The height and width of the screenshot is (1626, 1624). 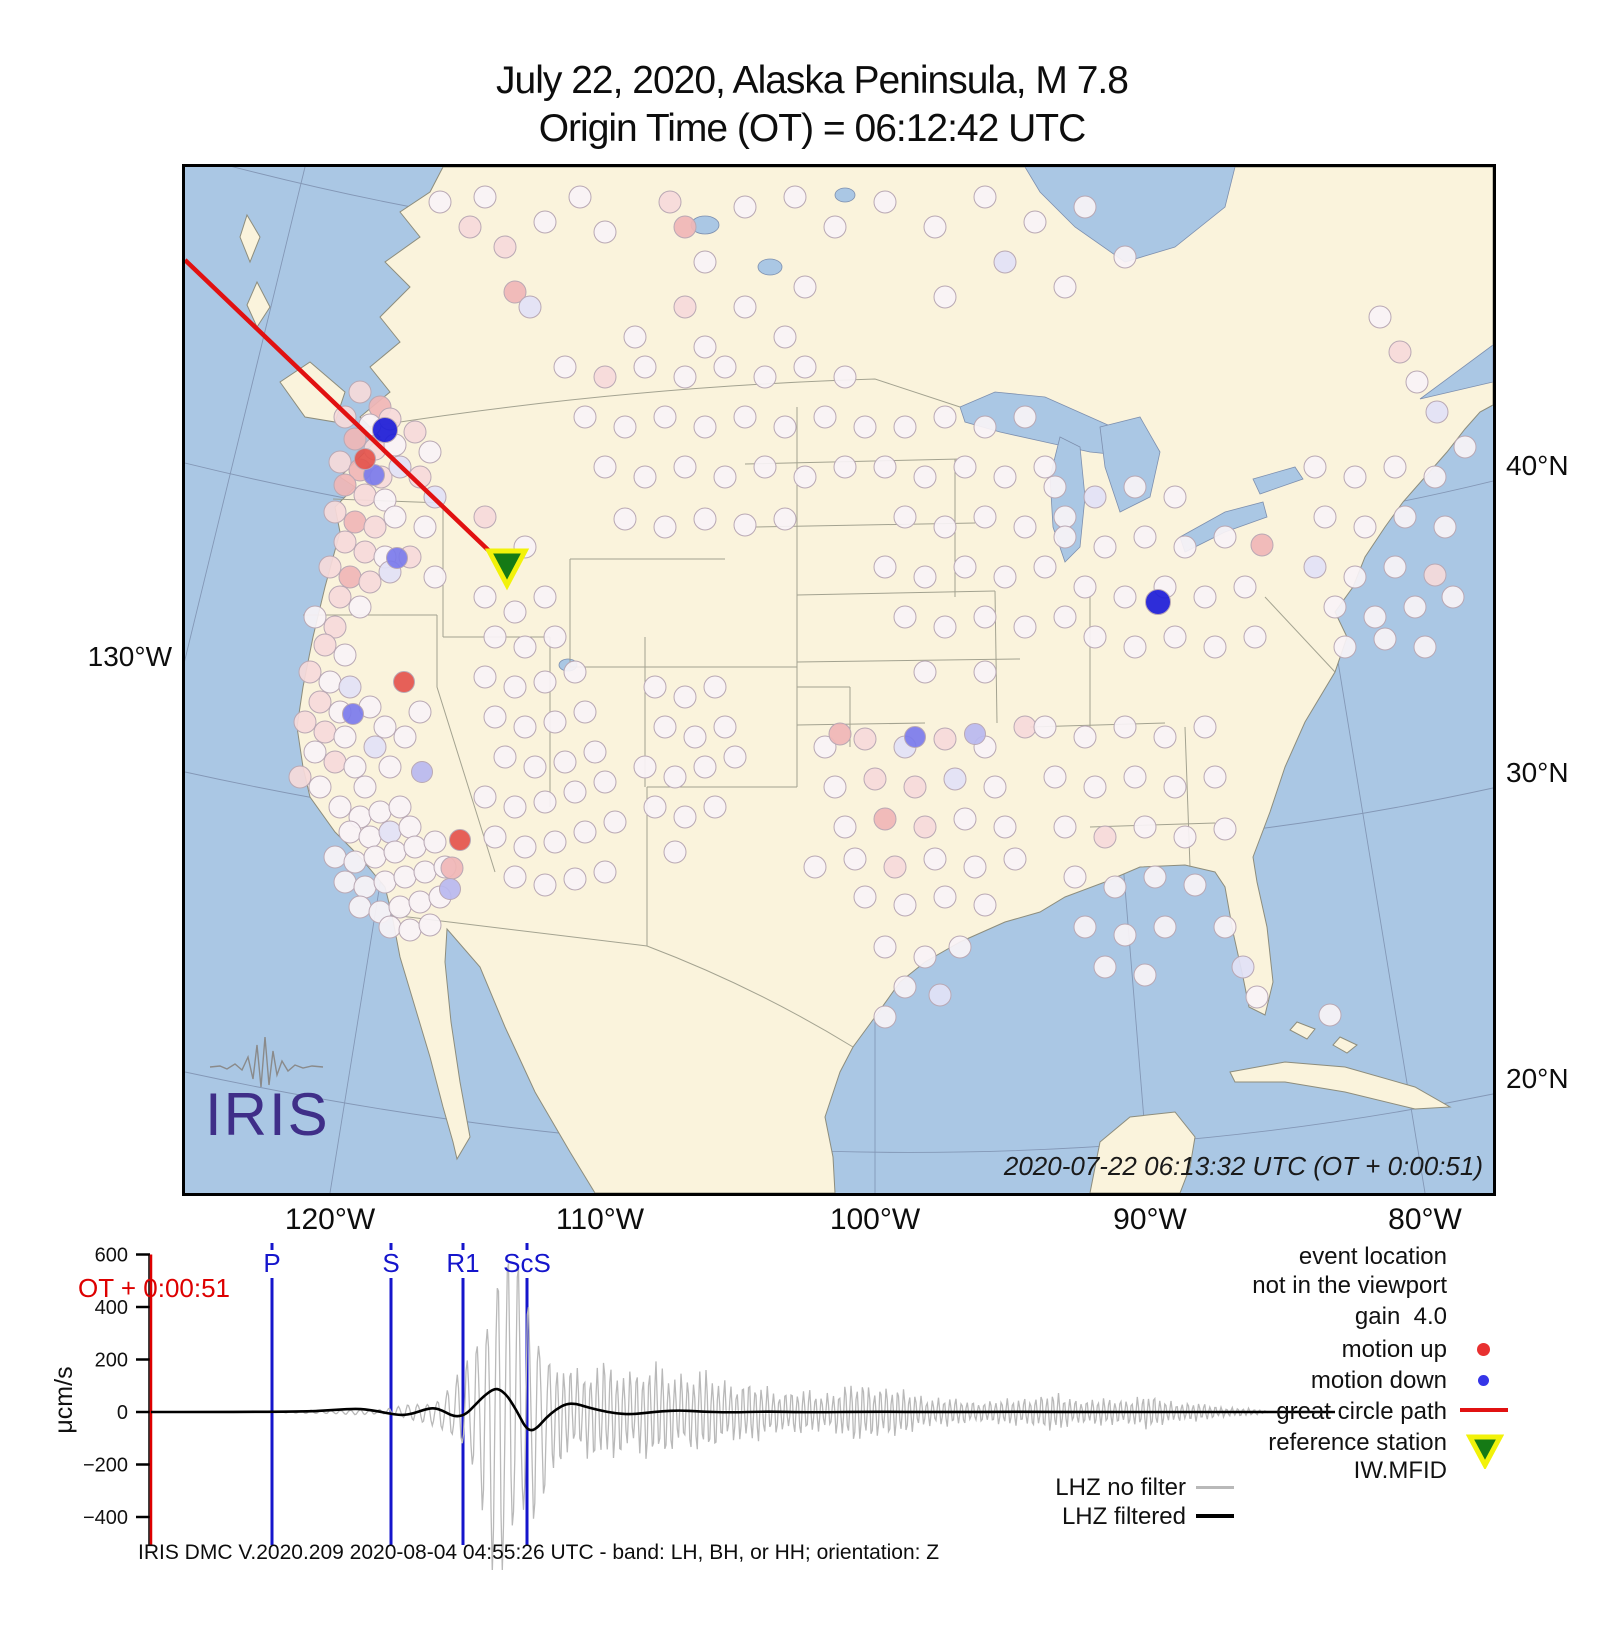 I want to click on time-cursor-label: OT + 0:00:51, so click(x=154, y=1288).